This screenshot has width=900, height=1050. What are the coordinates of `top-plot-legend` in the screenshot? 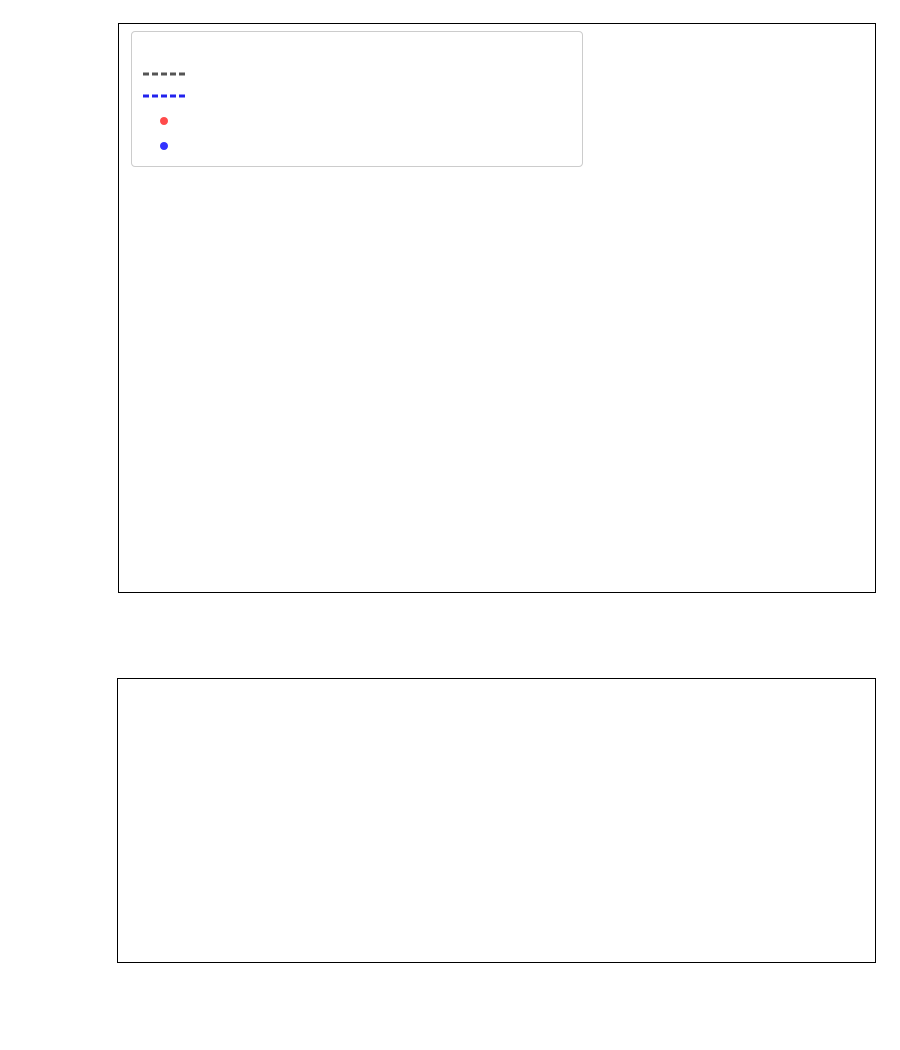 It's located at (357, 99).